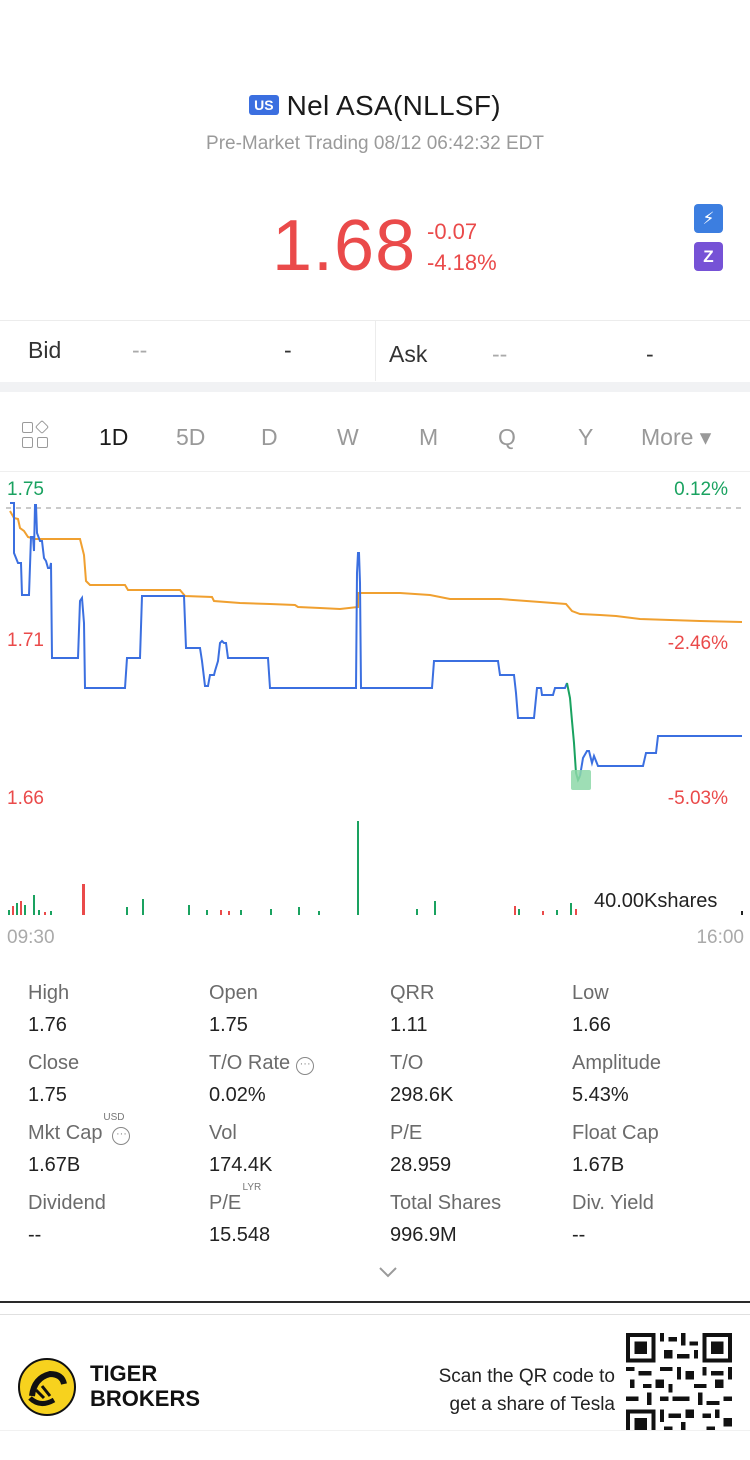 This screenshot has width=750, height=1460. Describe the element at coordinates (375, 387) in the screenshot. I see `section-separator` at that location.